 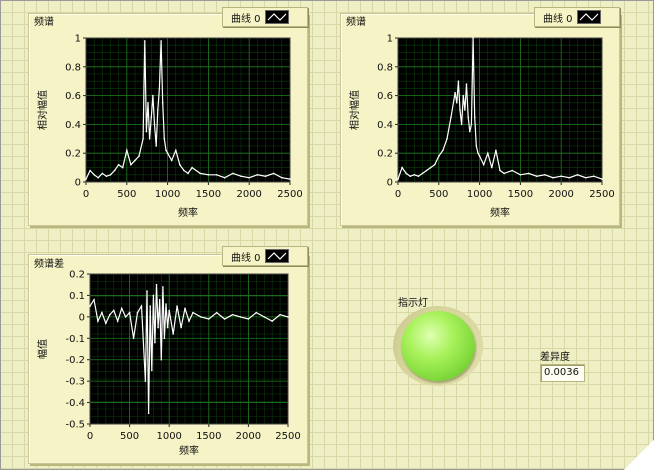 I want to click on x-tick-label: 1000, so click(x=167, y=194).